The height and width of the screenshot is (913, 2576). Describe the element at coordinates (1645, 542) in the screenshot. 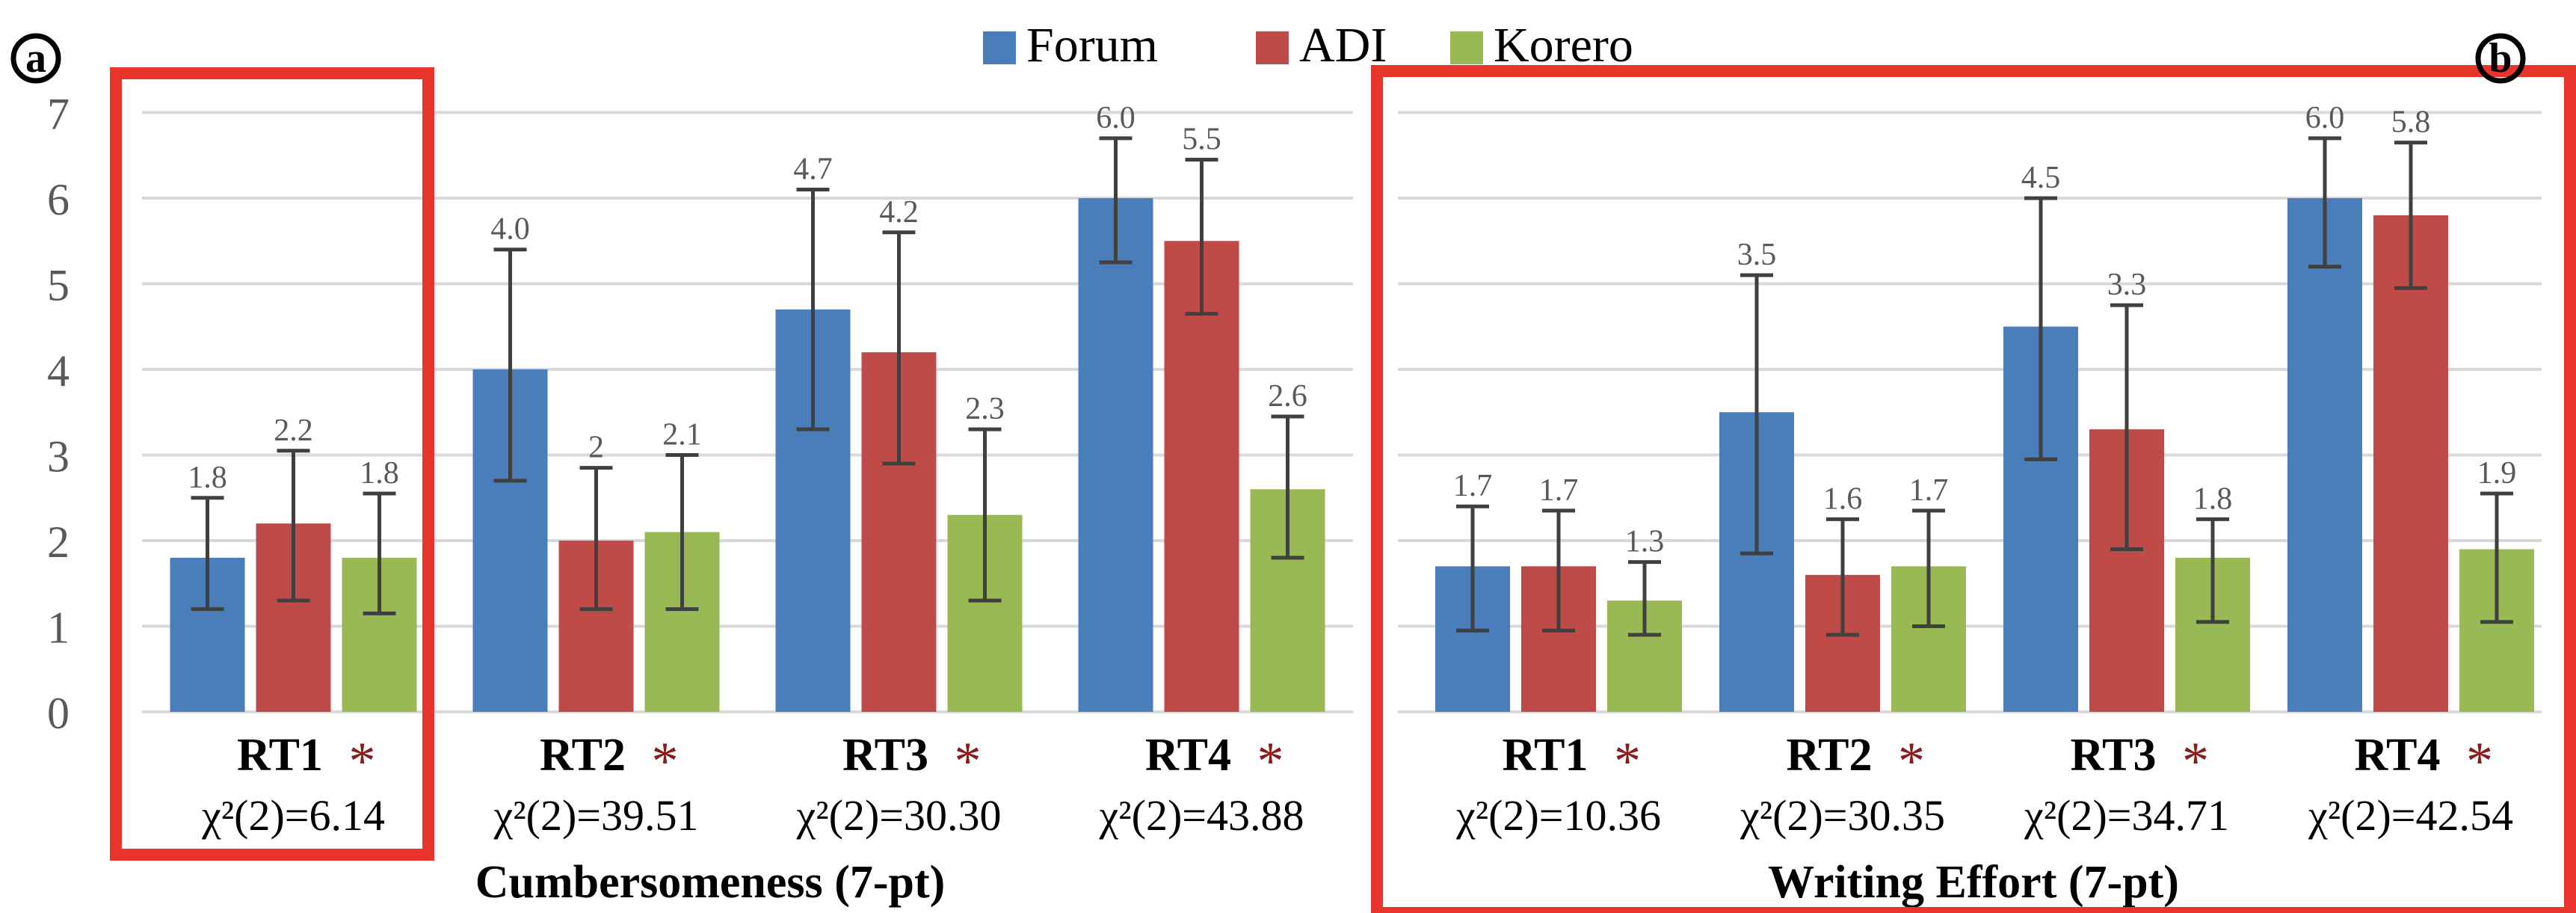

I see `data-label: 1.3` at that location.